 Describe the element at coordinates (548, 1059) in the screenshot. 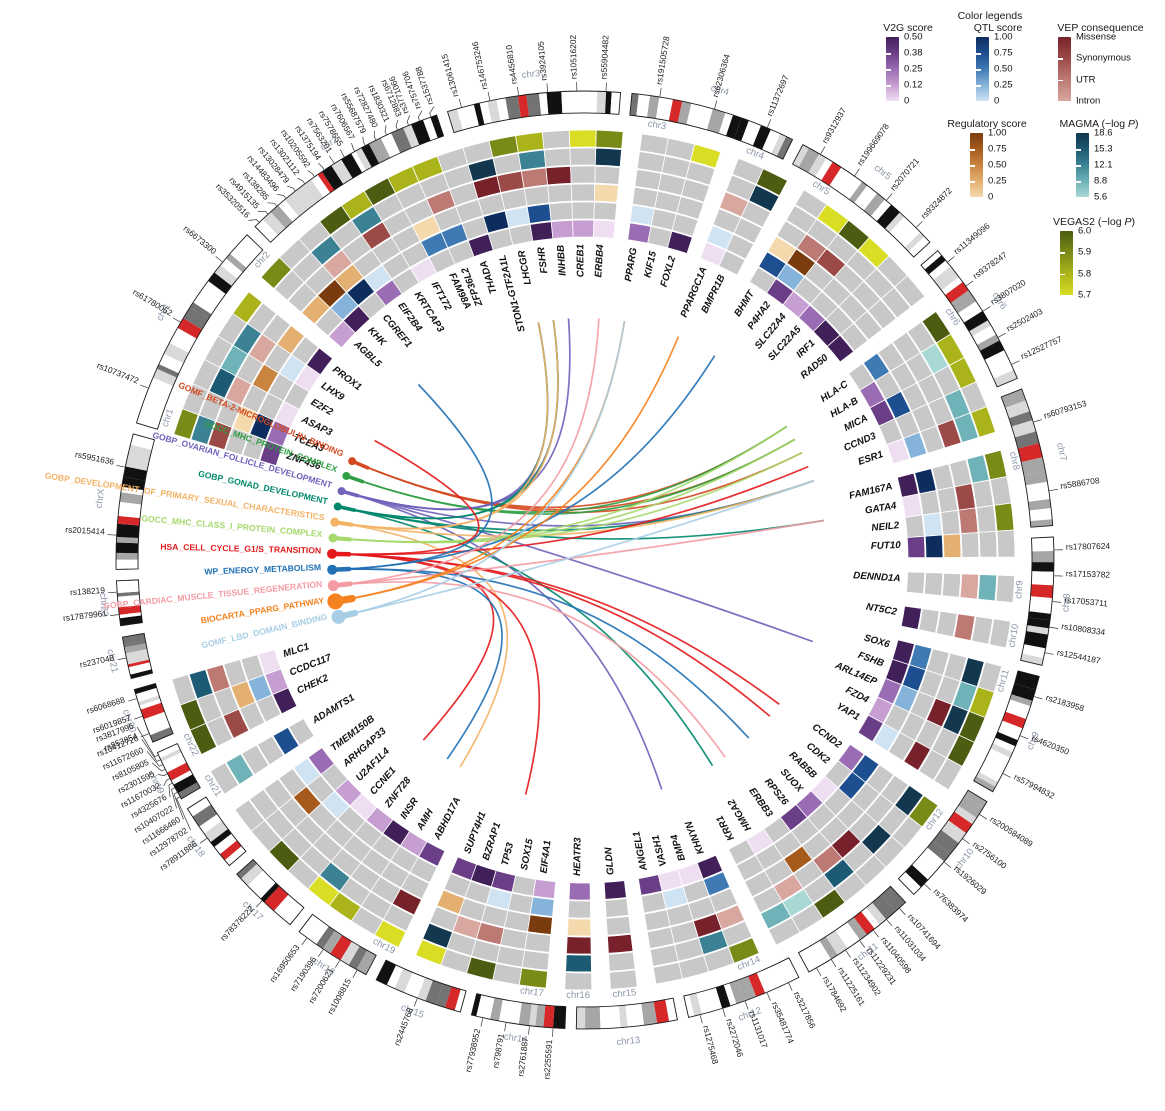

I see `snp-label: rs2255591` at that location.